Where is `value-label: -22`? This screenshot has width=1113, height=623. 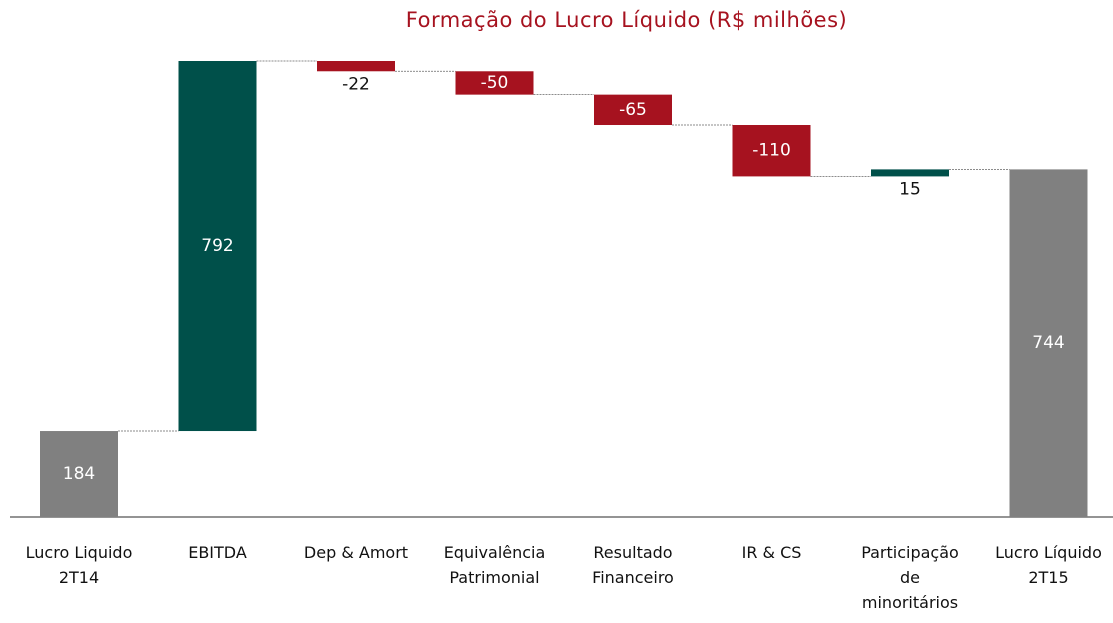
value-label: -22 is located at coordinates (356, 84).